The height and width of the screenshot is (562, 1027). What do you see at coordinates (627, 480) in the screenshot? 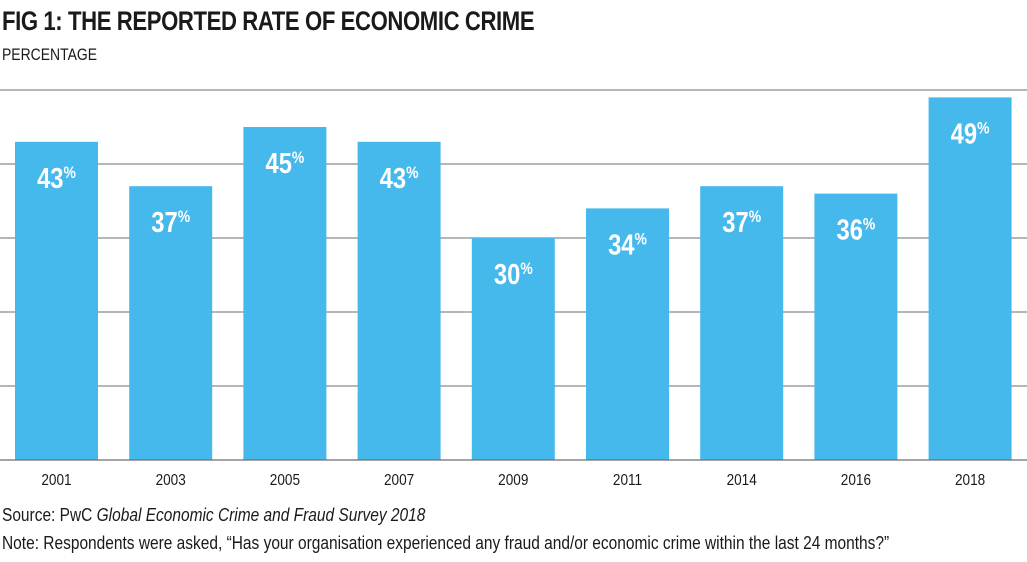
I see `x-tick-label: 2011` at bounding box center [627, 480].